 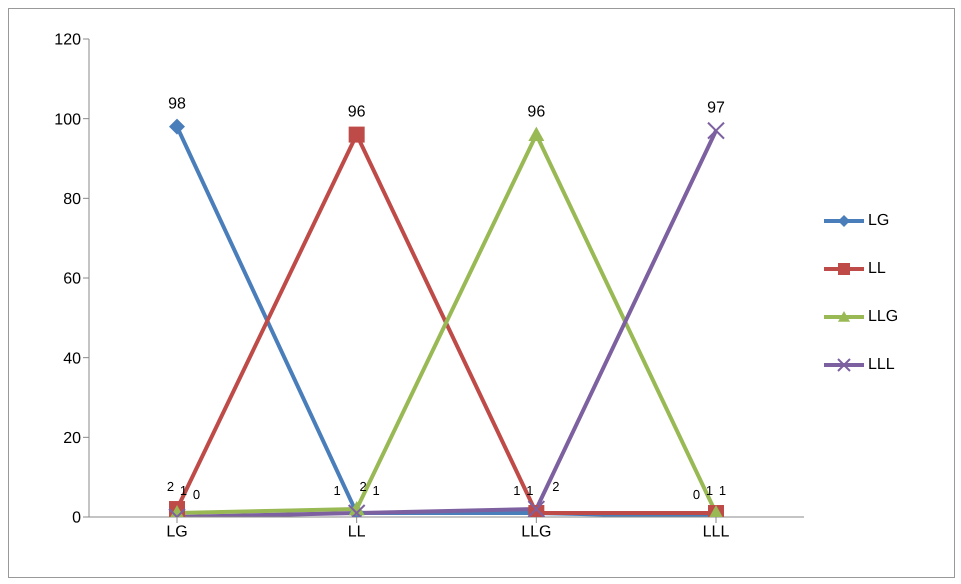 What do you see at coordinates (716, 531) in the screenshot?
I see `x-tick-label: LLL` at bounding box center [716, 531].